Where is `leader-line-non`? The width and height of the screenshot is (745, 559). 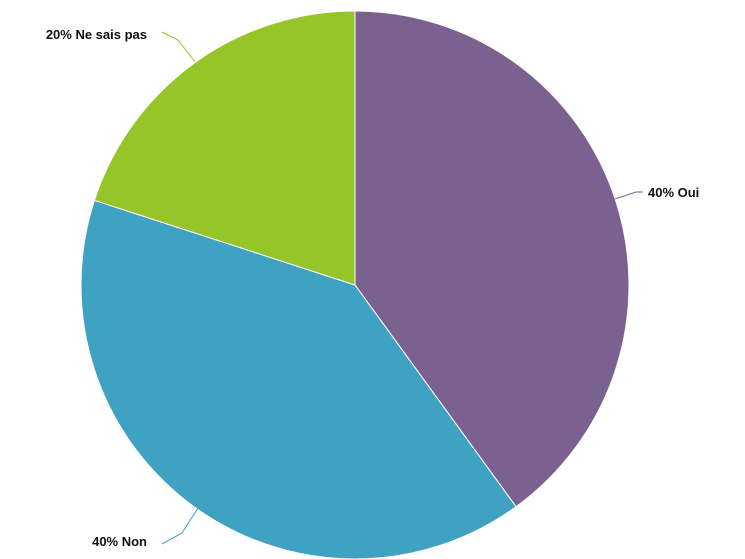 leader-line-non is located at coordinates (180, 526).